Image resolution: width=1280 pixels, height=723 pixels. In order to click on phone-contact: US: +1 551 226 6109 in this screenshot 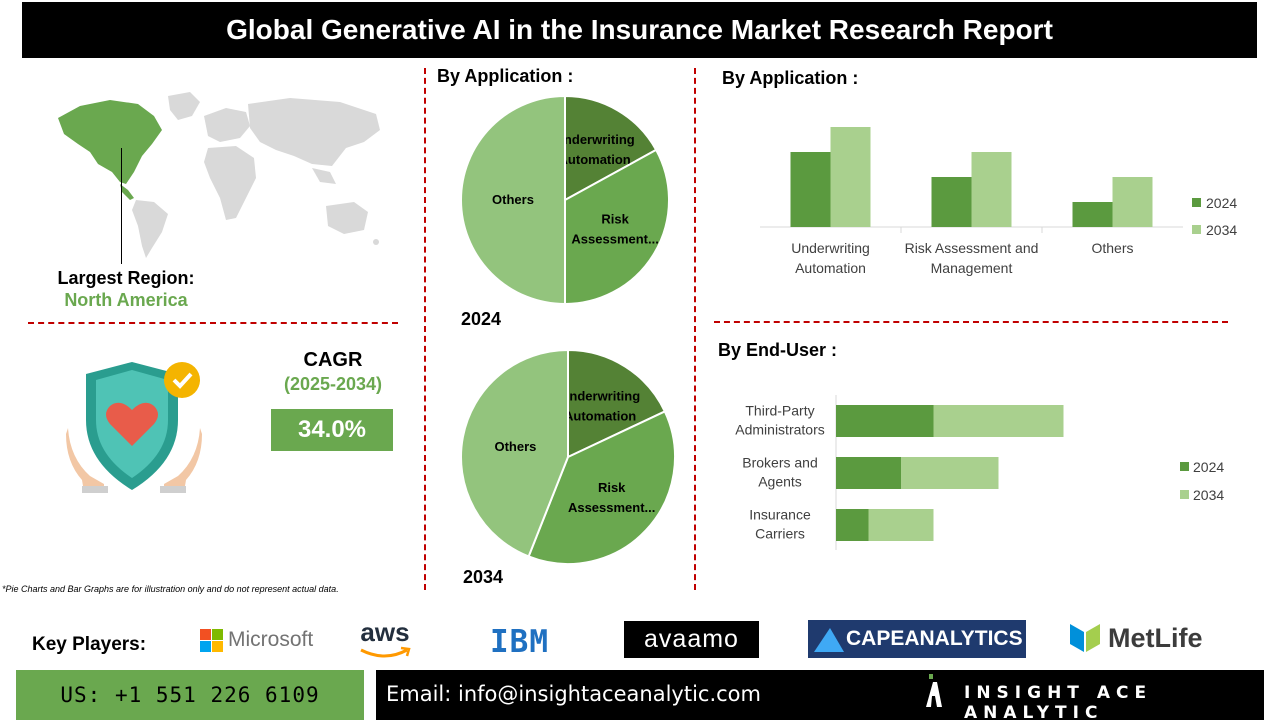, I will do `click(190, 695)`.